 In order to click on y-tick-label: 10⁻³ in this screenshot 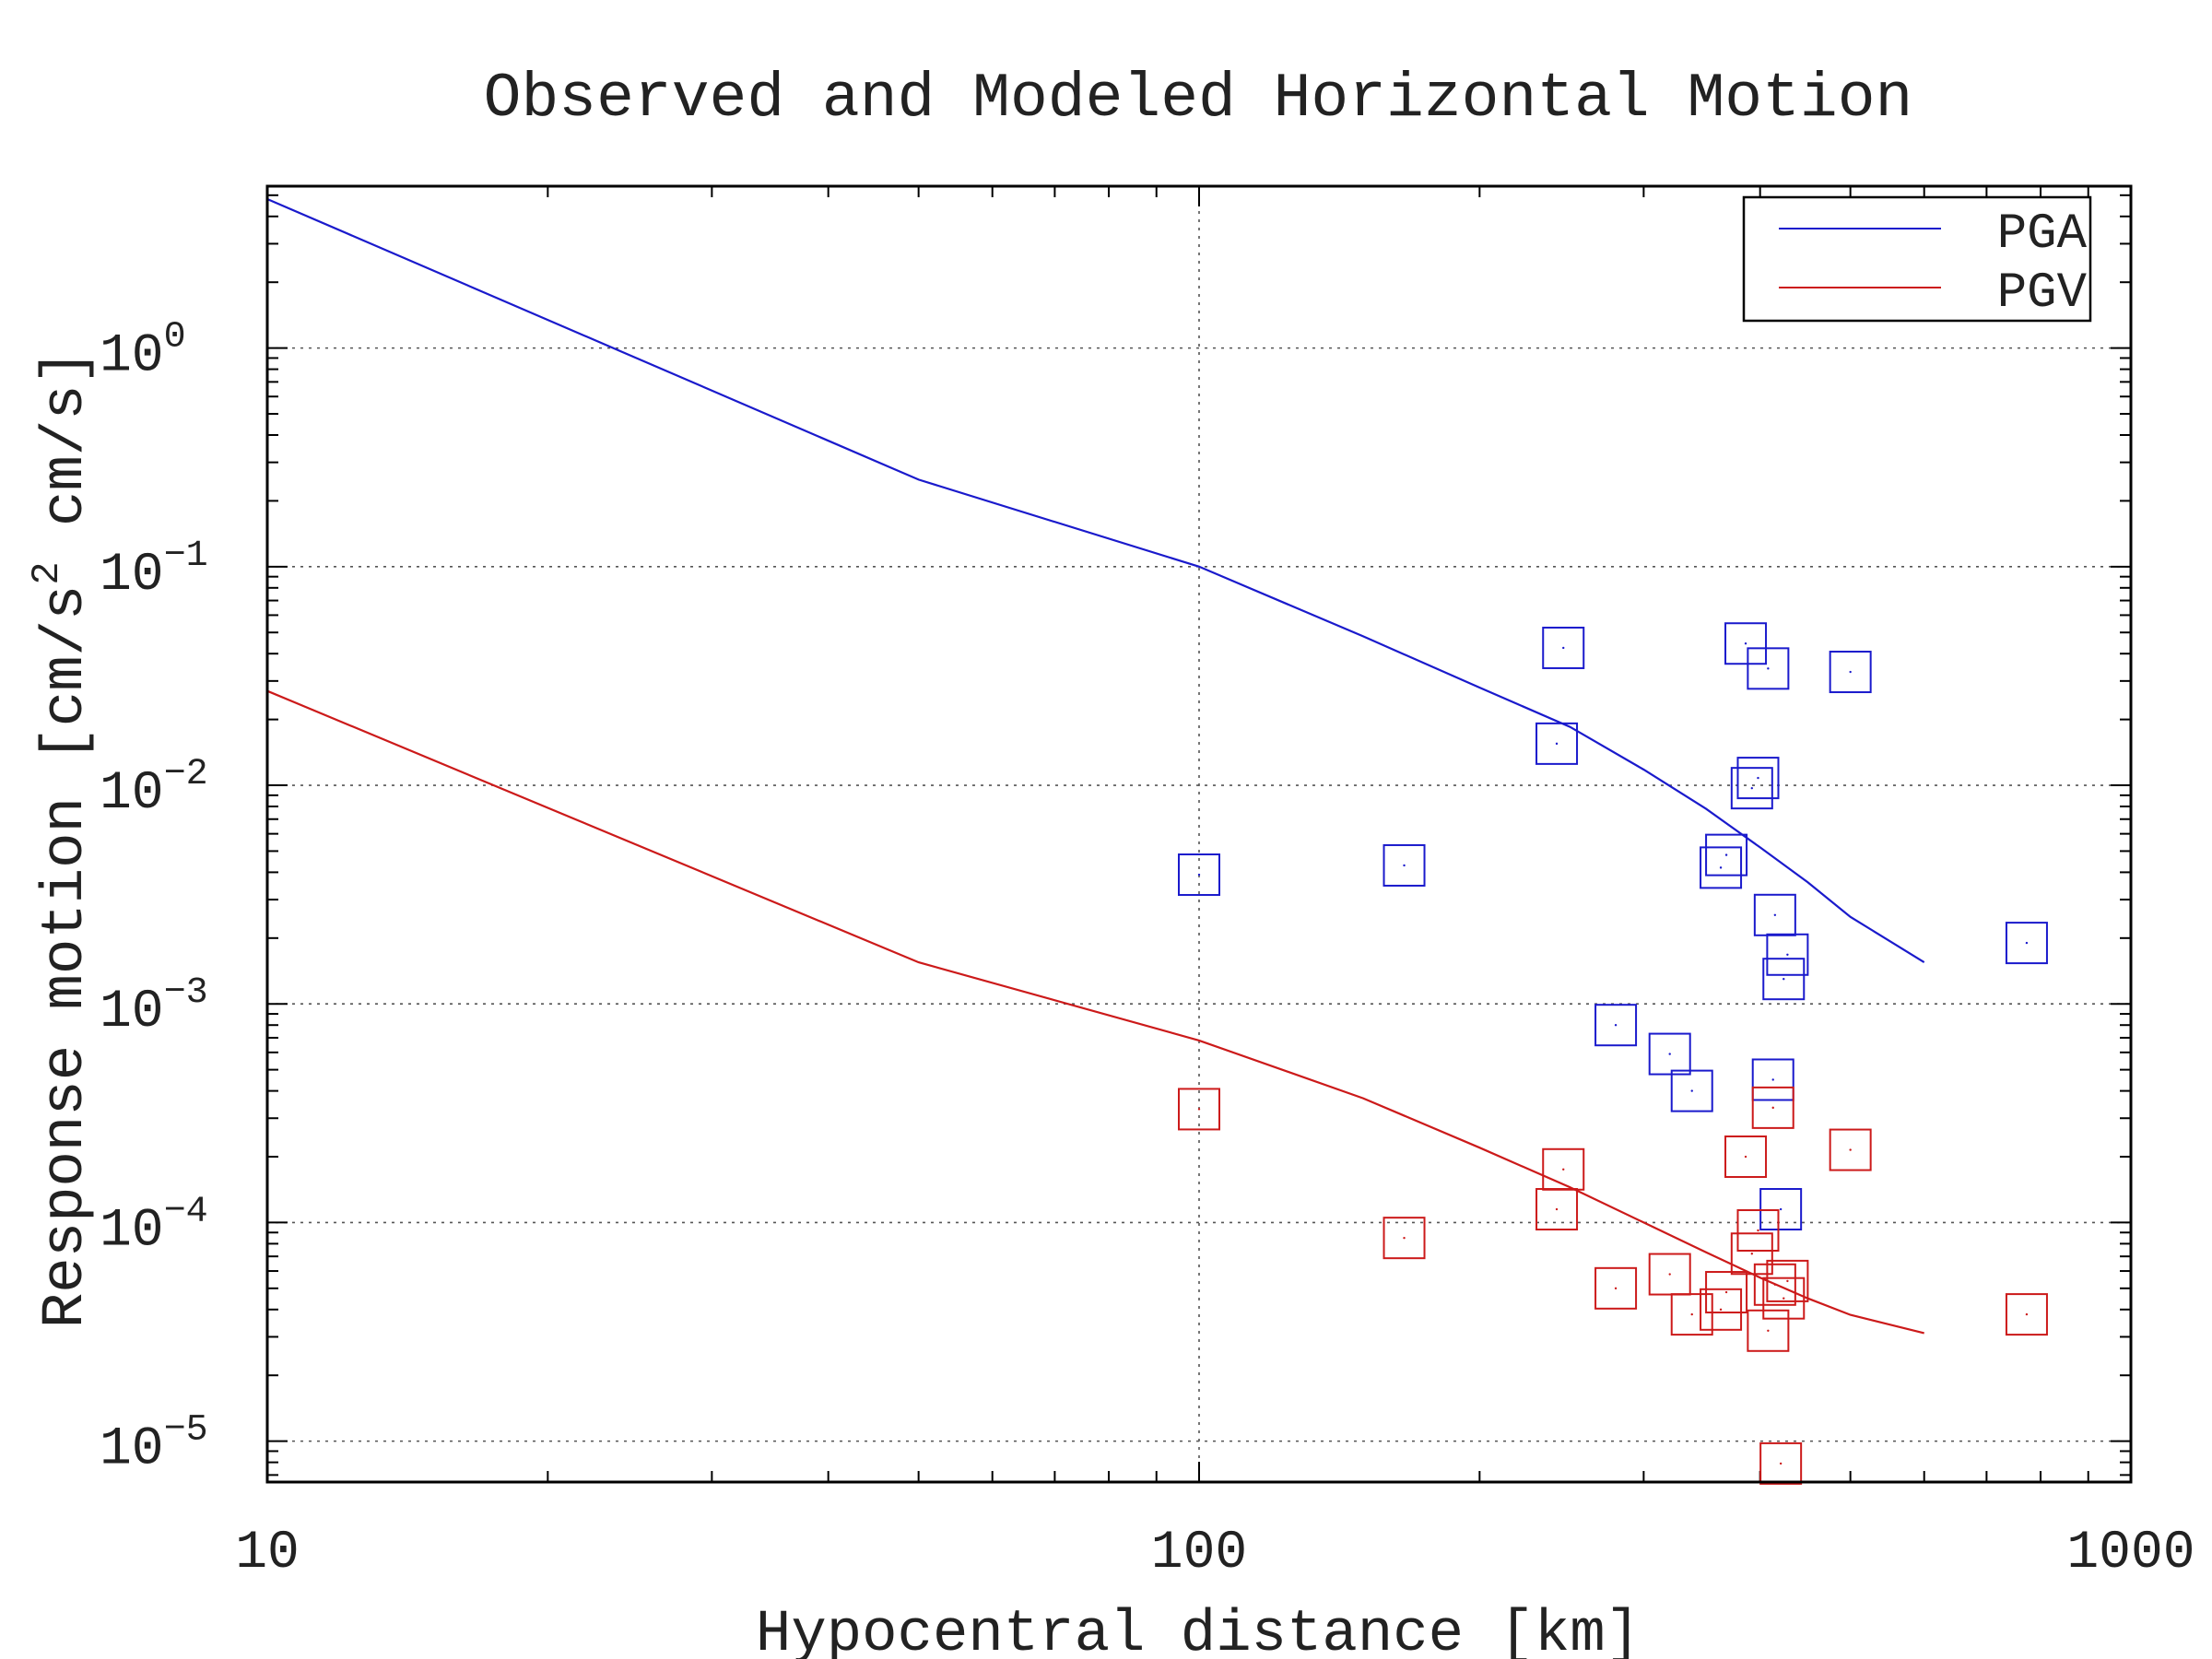, I will do `click(154, 1007)`.